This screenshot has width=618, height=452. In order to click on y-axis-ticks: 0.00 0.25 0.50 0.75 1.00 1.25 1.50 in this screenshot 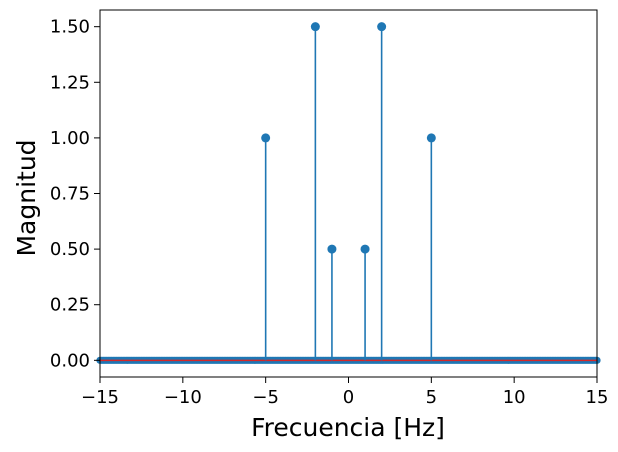, I will do `click(75, 194)`.